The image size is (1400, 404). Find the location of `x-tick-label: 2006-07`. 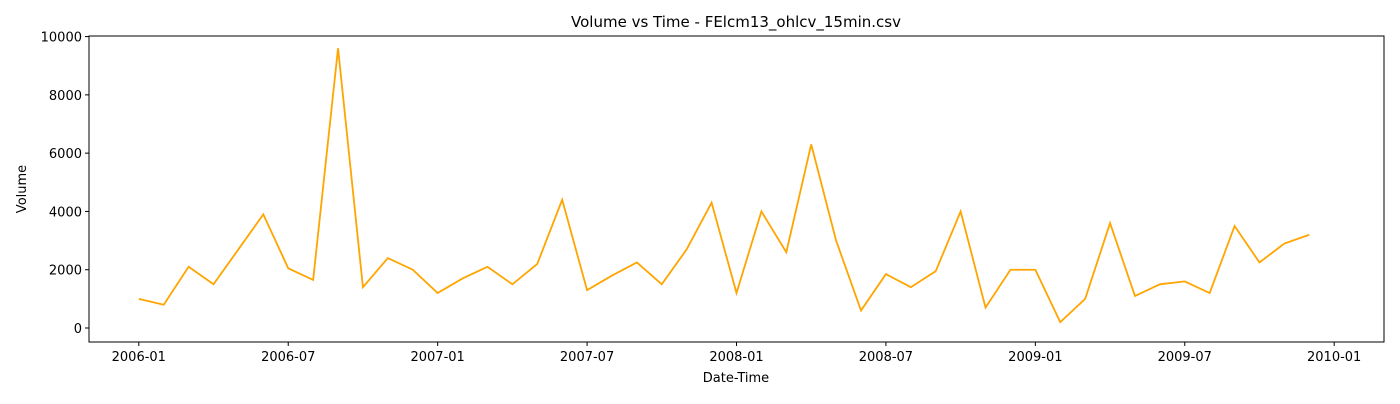

x-tick-label: 2006-07 is located at coordinates (288, 357).